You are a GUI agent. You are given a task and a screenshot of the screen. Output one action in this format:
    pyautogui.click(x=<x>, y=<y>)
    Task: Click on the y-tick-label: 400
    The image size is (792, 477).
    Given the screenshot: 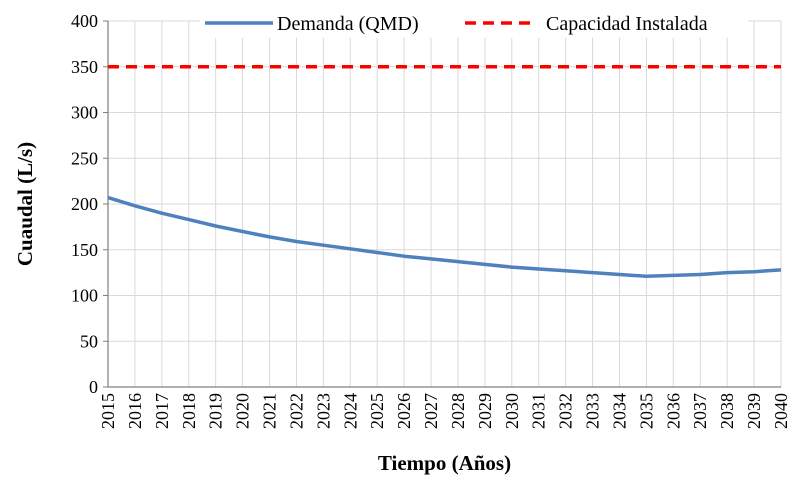 What is the action you would take?
    pyautogui.click(x=84, y=21)
    